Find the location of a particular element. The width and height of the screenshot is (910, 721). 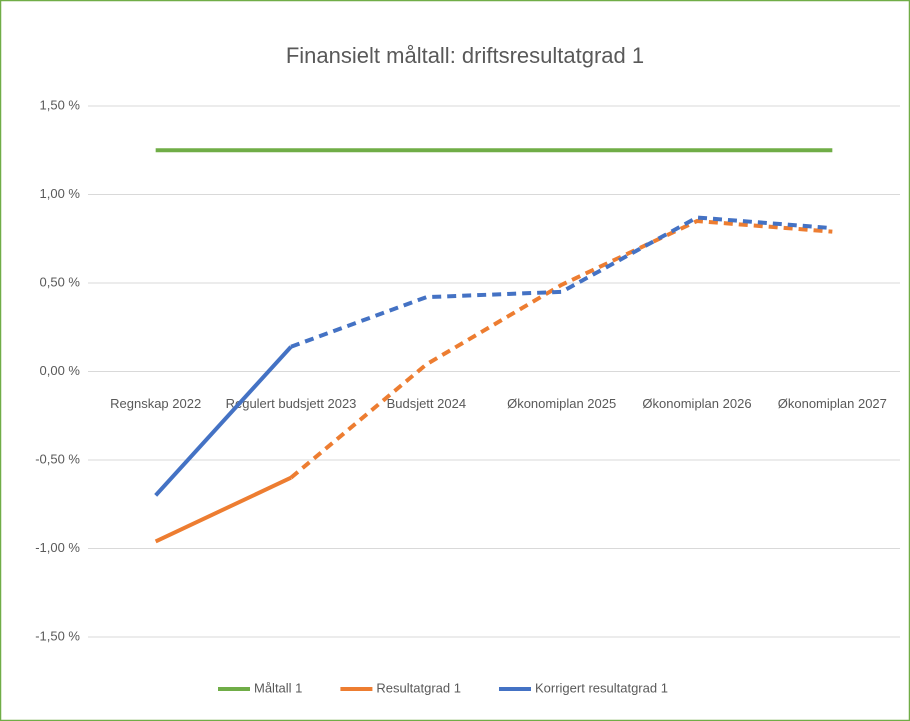

x-tick-label: Økonomiplan 2027 is located at coordinates (832, 403).